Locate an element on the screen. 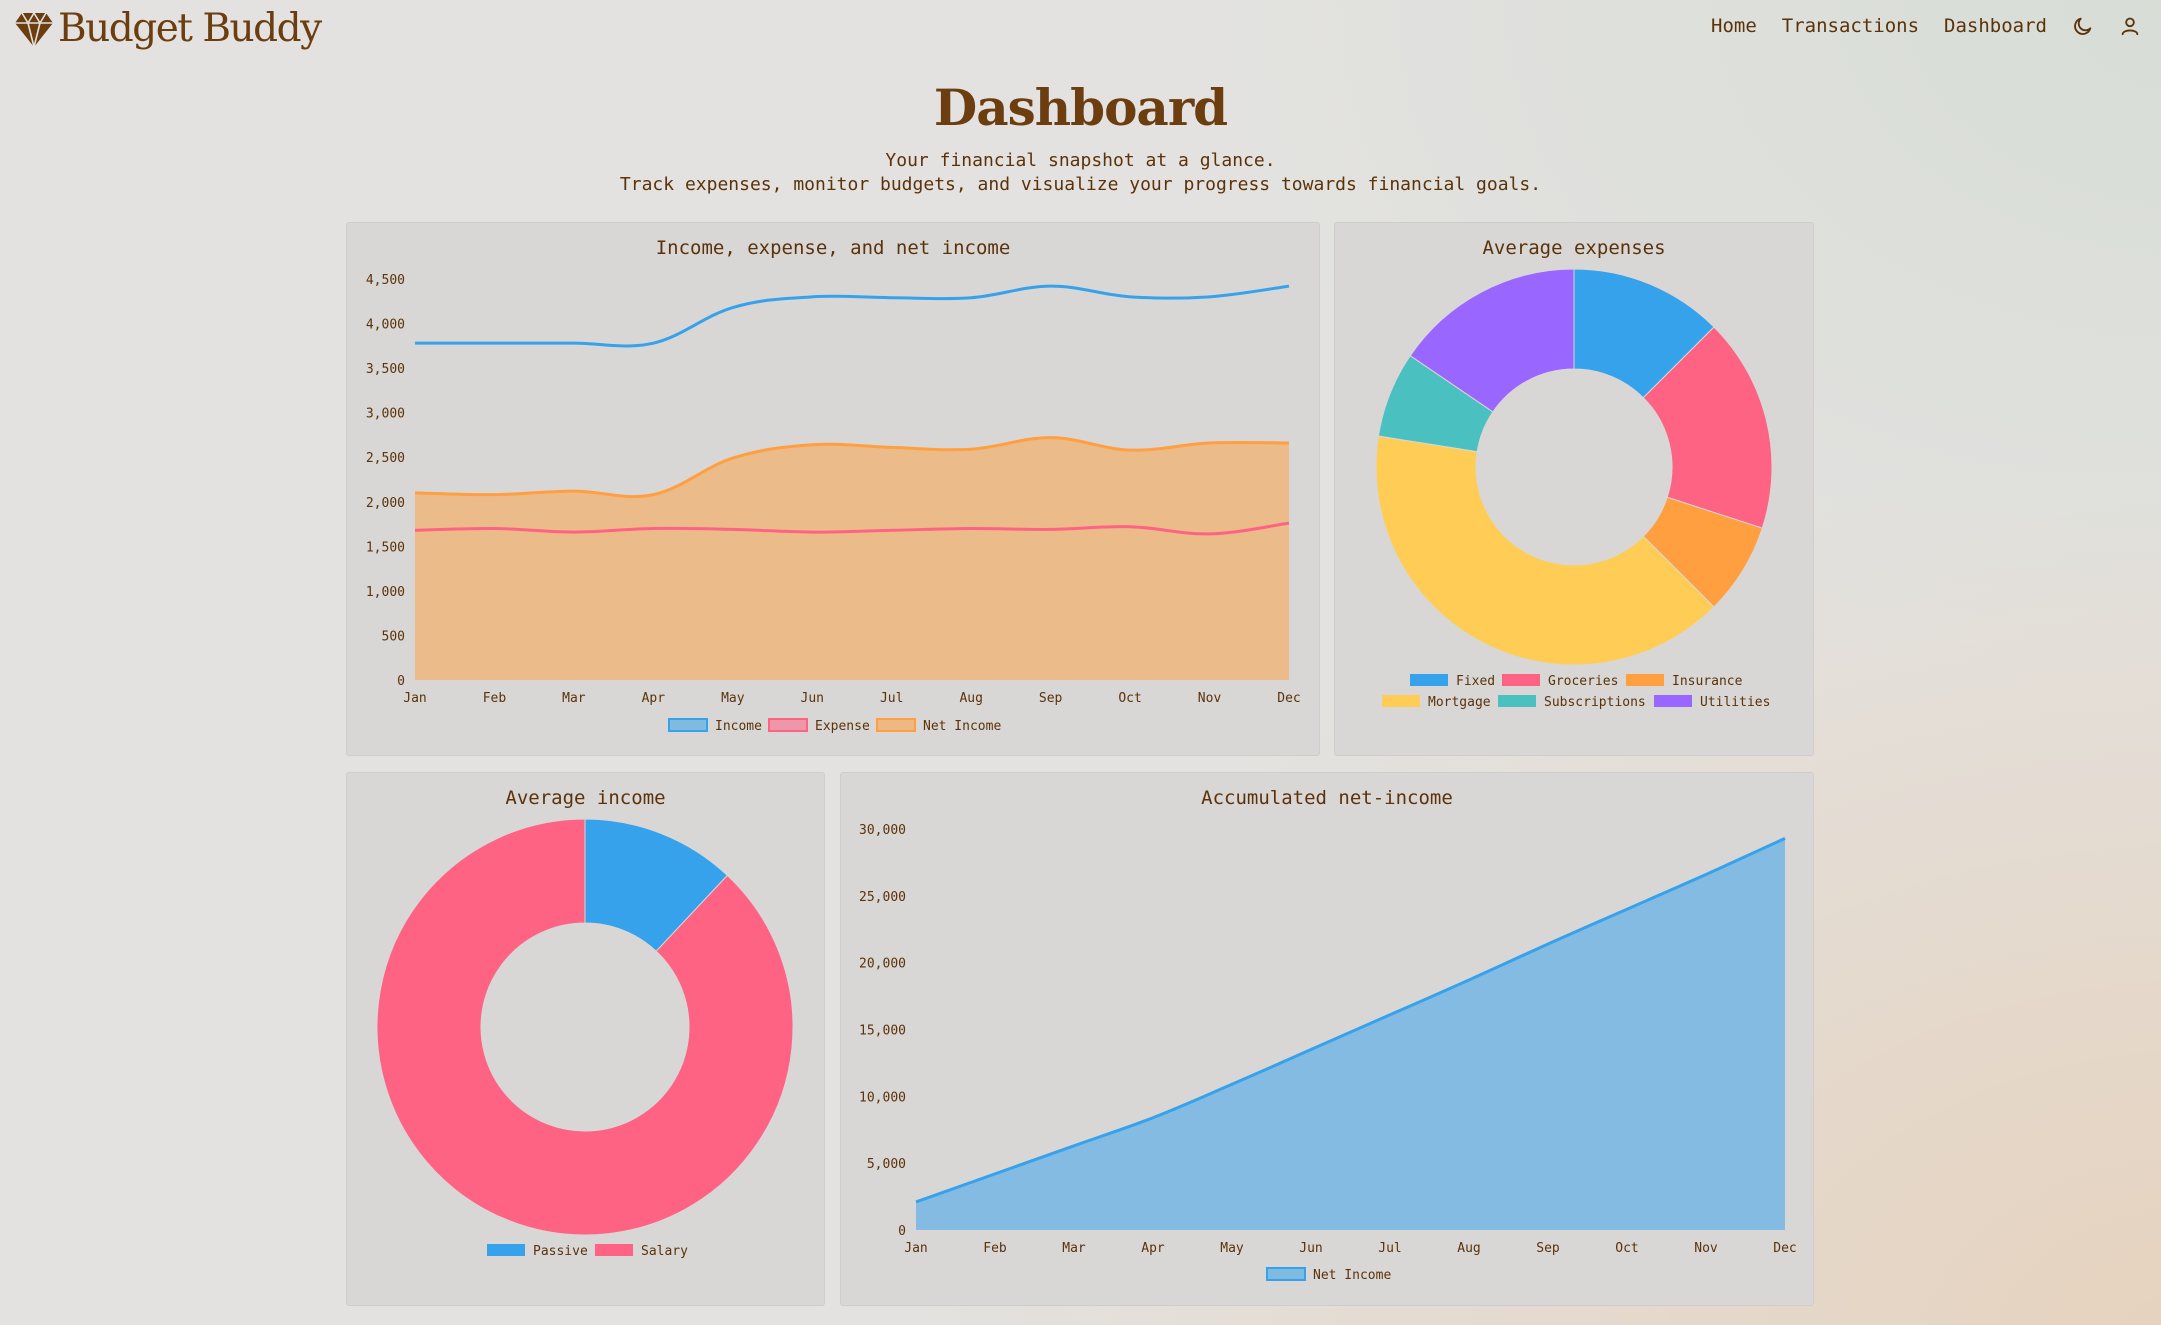 Image resolution: width=2161 pixels, height=1325 pixels. slice-mortgage is located at coordinates (1545, 550).